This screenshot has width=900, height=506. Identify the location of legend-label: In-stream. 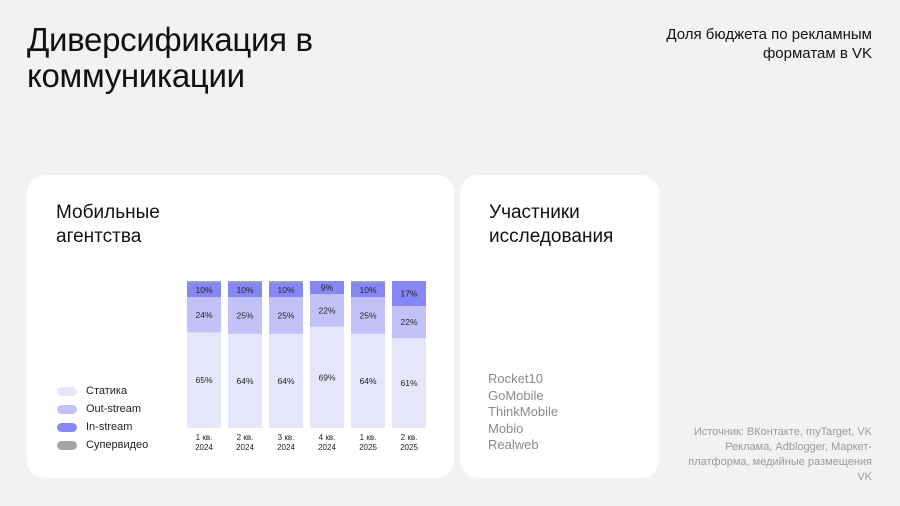
(109, 427).